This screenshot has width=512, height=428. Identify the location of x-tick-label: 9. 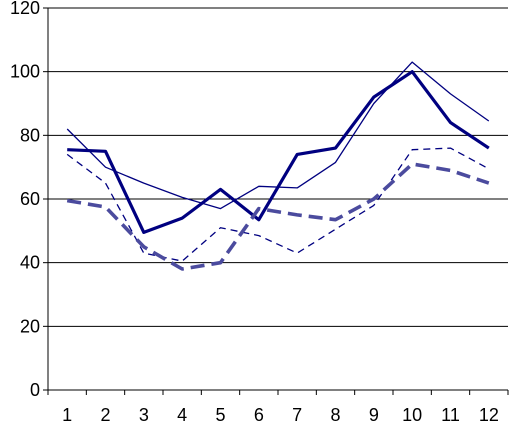
(374, 415).